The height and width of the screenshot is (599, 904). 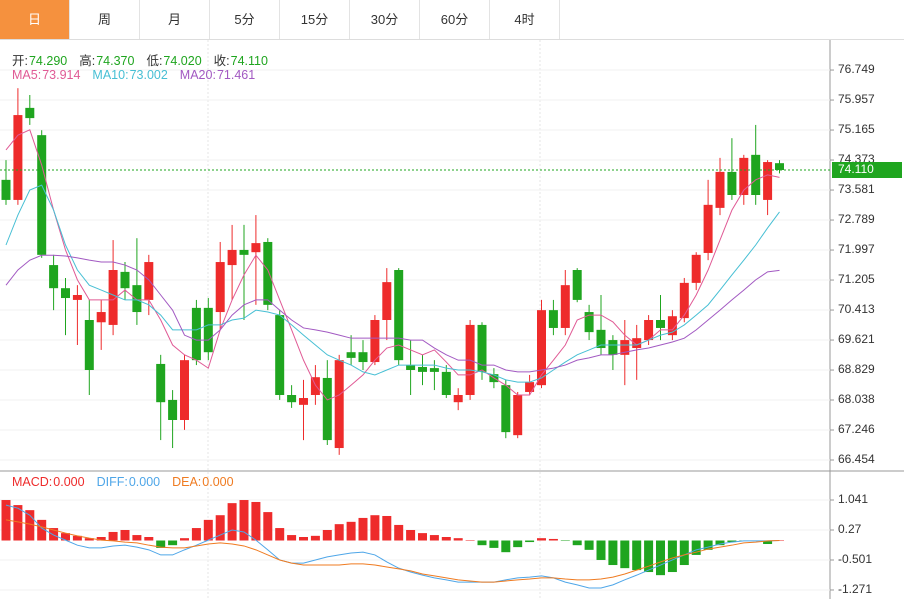 What do you see at coordinates (856, 339) in the screenshot?
I see `y-tick-label: 69.621` at bounding box center [856, 339].